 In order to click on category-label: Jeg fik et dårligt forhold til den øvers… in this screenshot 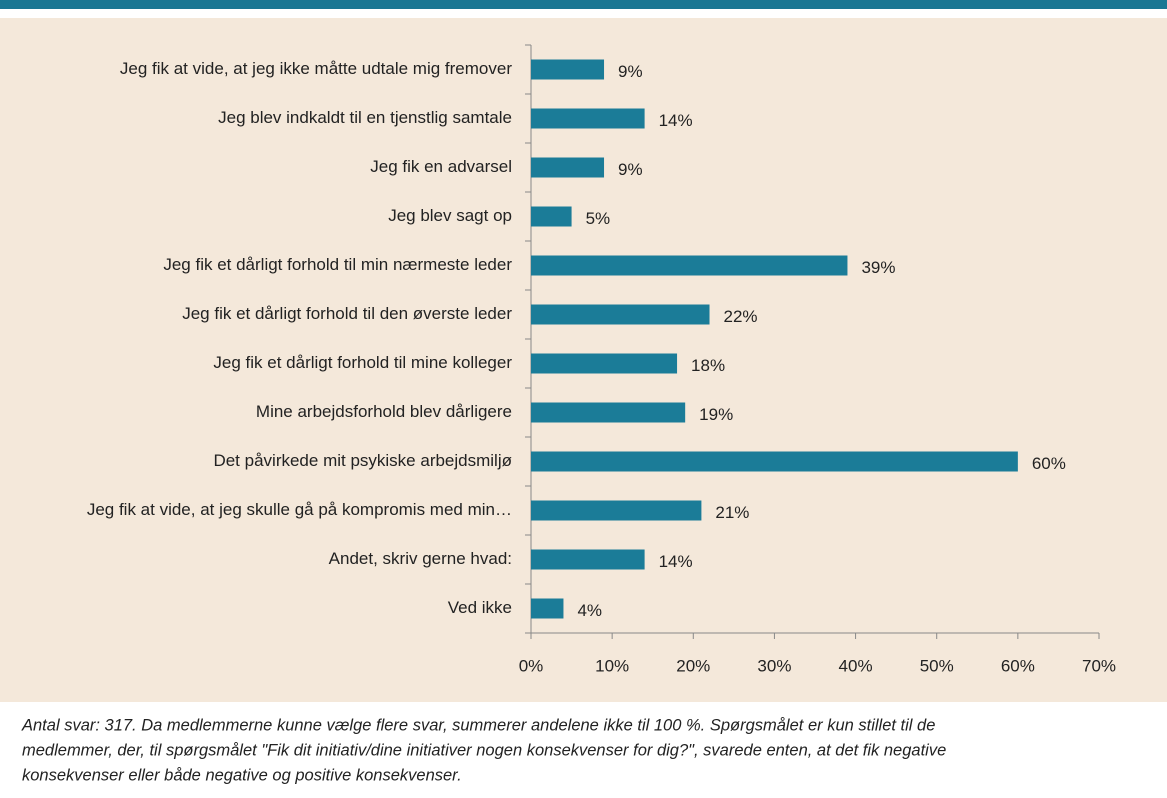, I will do `click(347, 313)`.